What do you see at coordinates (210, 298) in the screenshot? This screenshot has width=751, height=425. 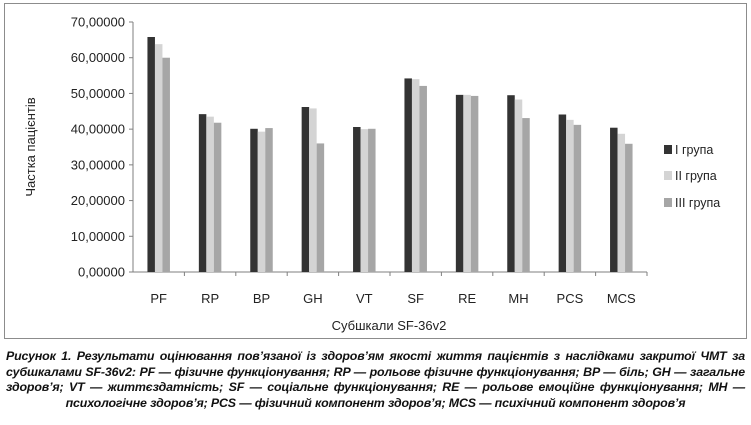 I see `x-tick-label: RP` at bounding box center [210, 298].